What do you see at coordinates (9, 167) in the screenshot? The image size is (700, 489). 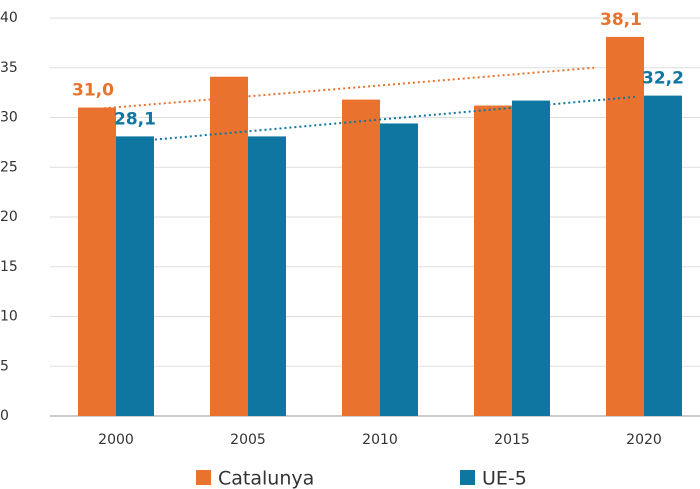 I see `y-tick-label: 25` at bounding box center [9, 167].